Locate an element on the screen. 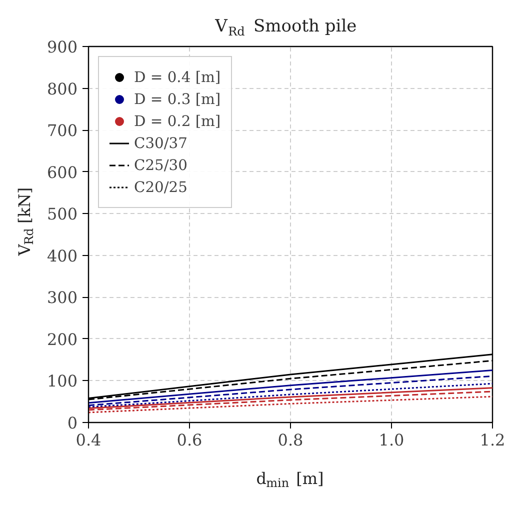 The image size is (518, 506). y-tick-label: 600 is located at coordinates (62, 172).